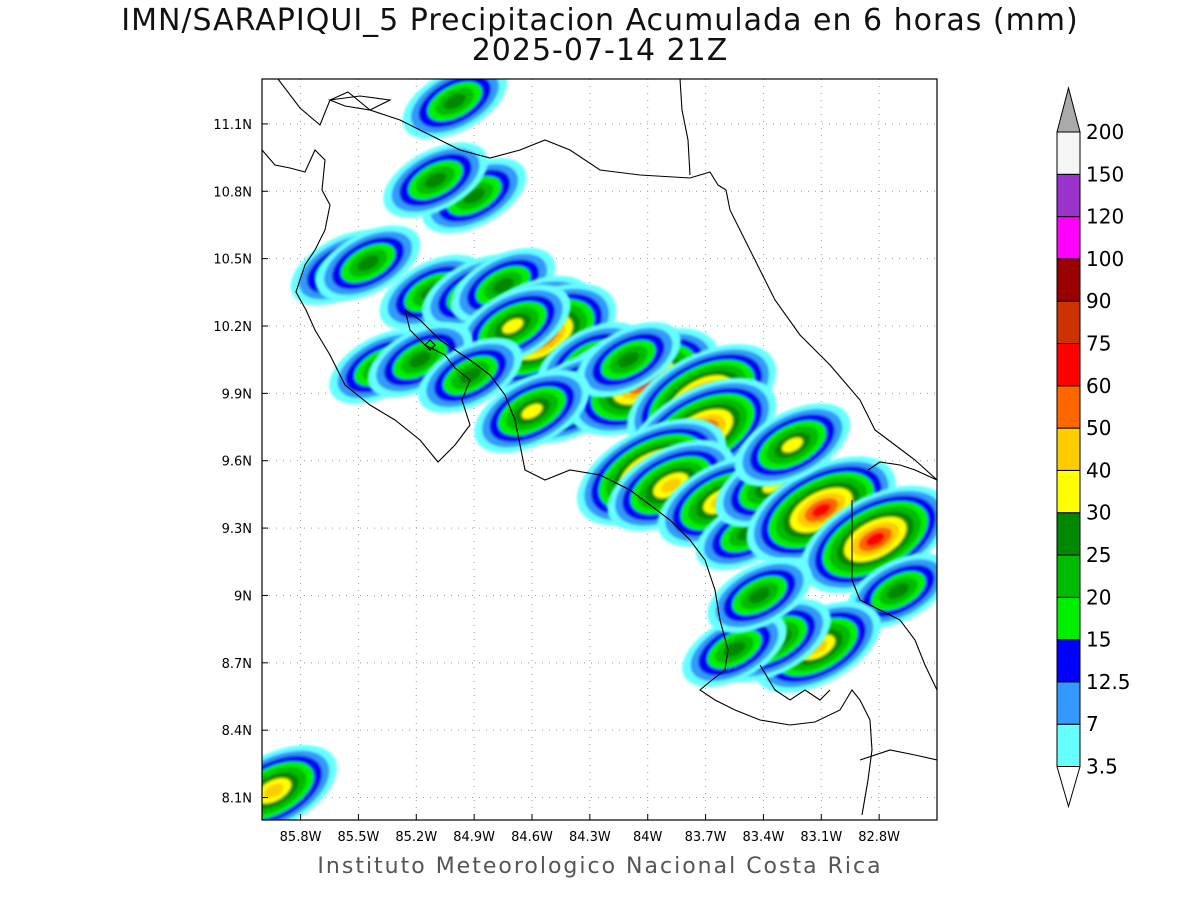 This screenshot has height=900, width=1200. I want to click on colorbar-label: 15, so click(1098, 640).